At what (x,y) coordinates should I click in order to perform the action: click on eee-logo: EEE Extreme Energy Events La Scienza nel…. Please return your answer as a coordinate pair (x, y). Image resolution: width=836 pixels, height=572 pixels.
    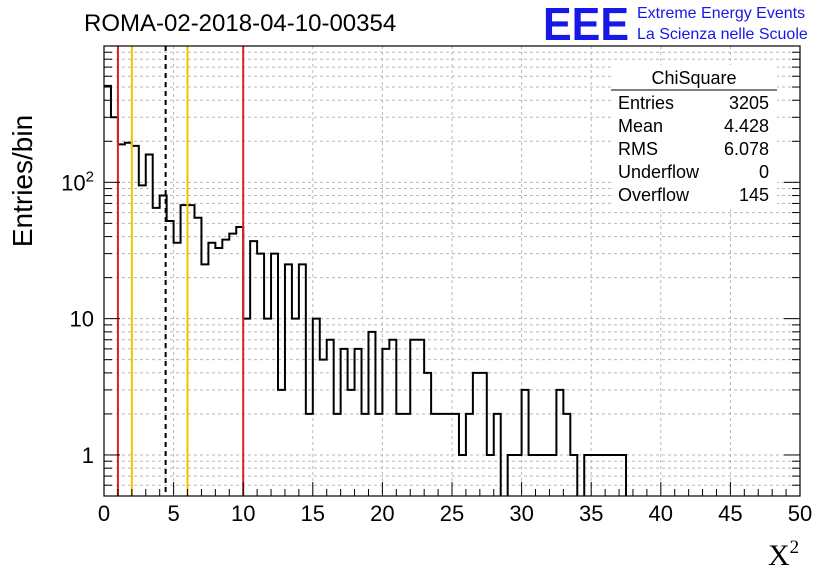
    Looking at the image, I should click on (675, 25).